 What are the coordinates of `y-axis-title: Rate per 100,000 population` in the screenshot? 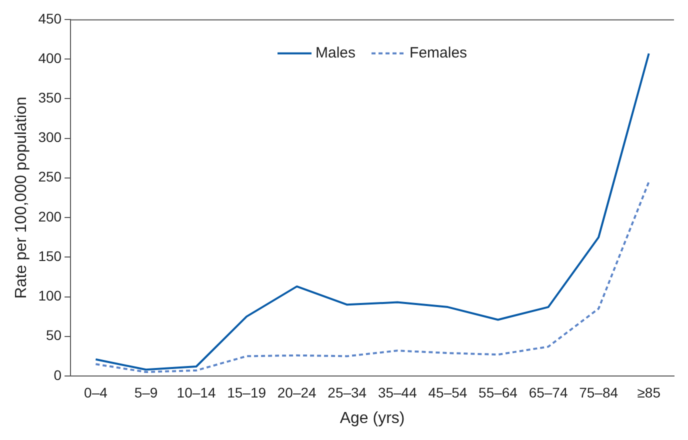 It's located at (21, 197).